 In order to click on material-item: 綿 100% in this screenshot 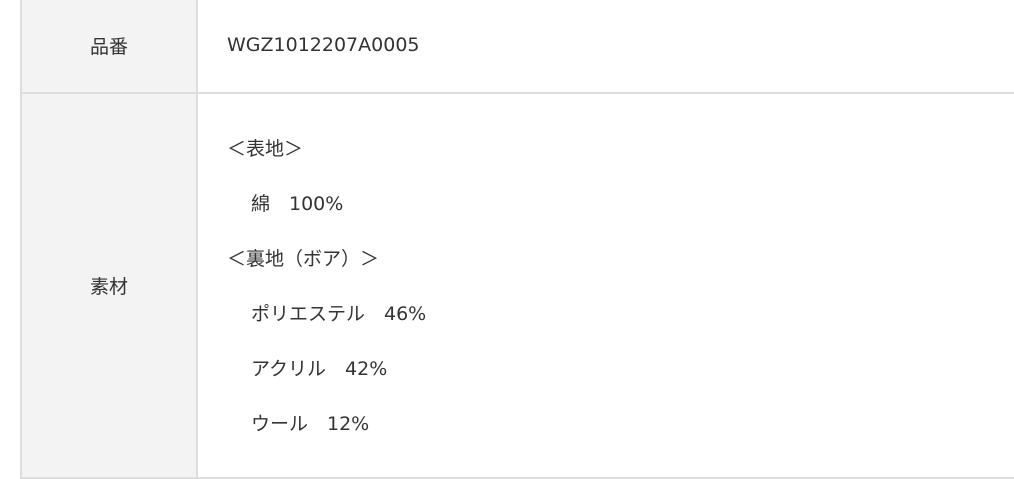, I will do `click(297, 204)`.